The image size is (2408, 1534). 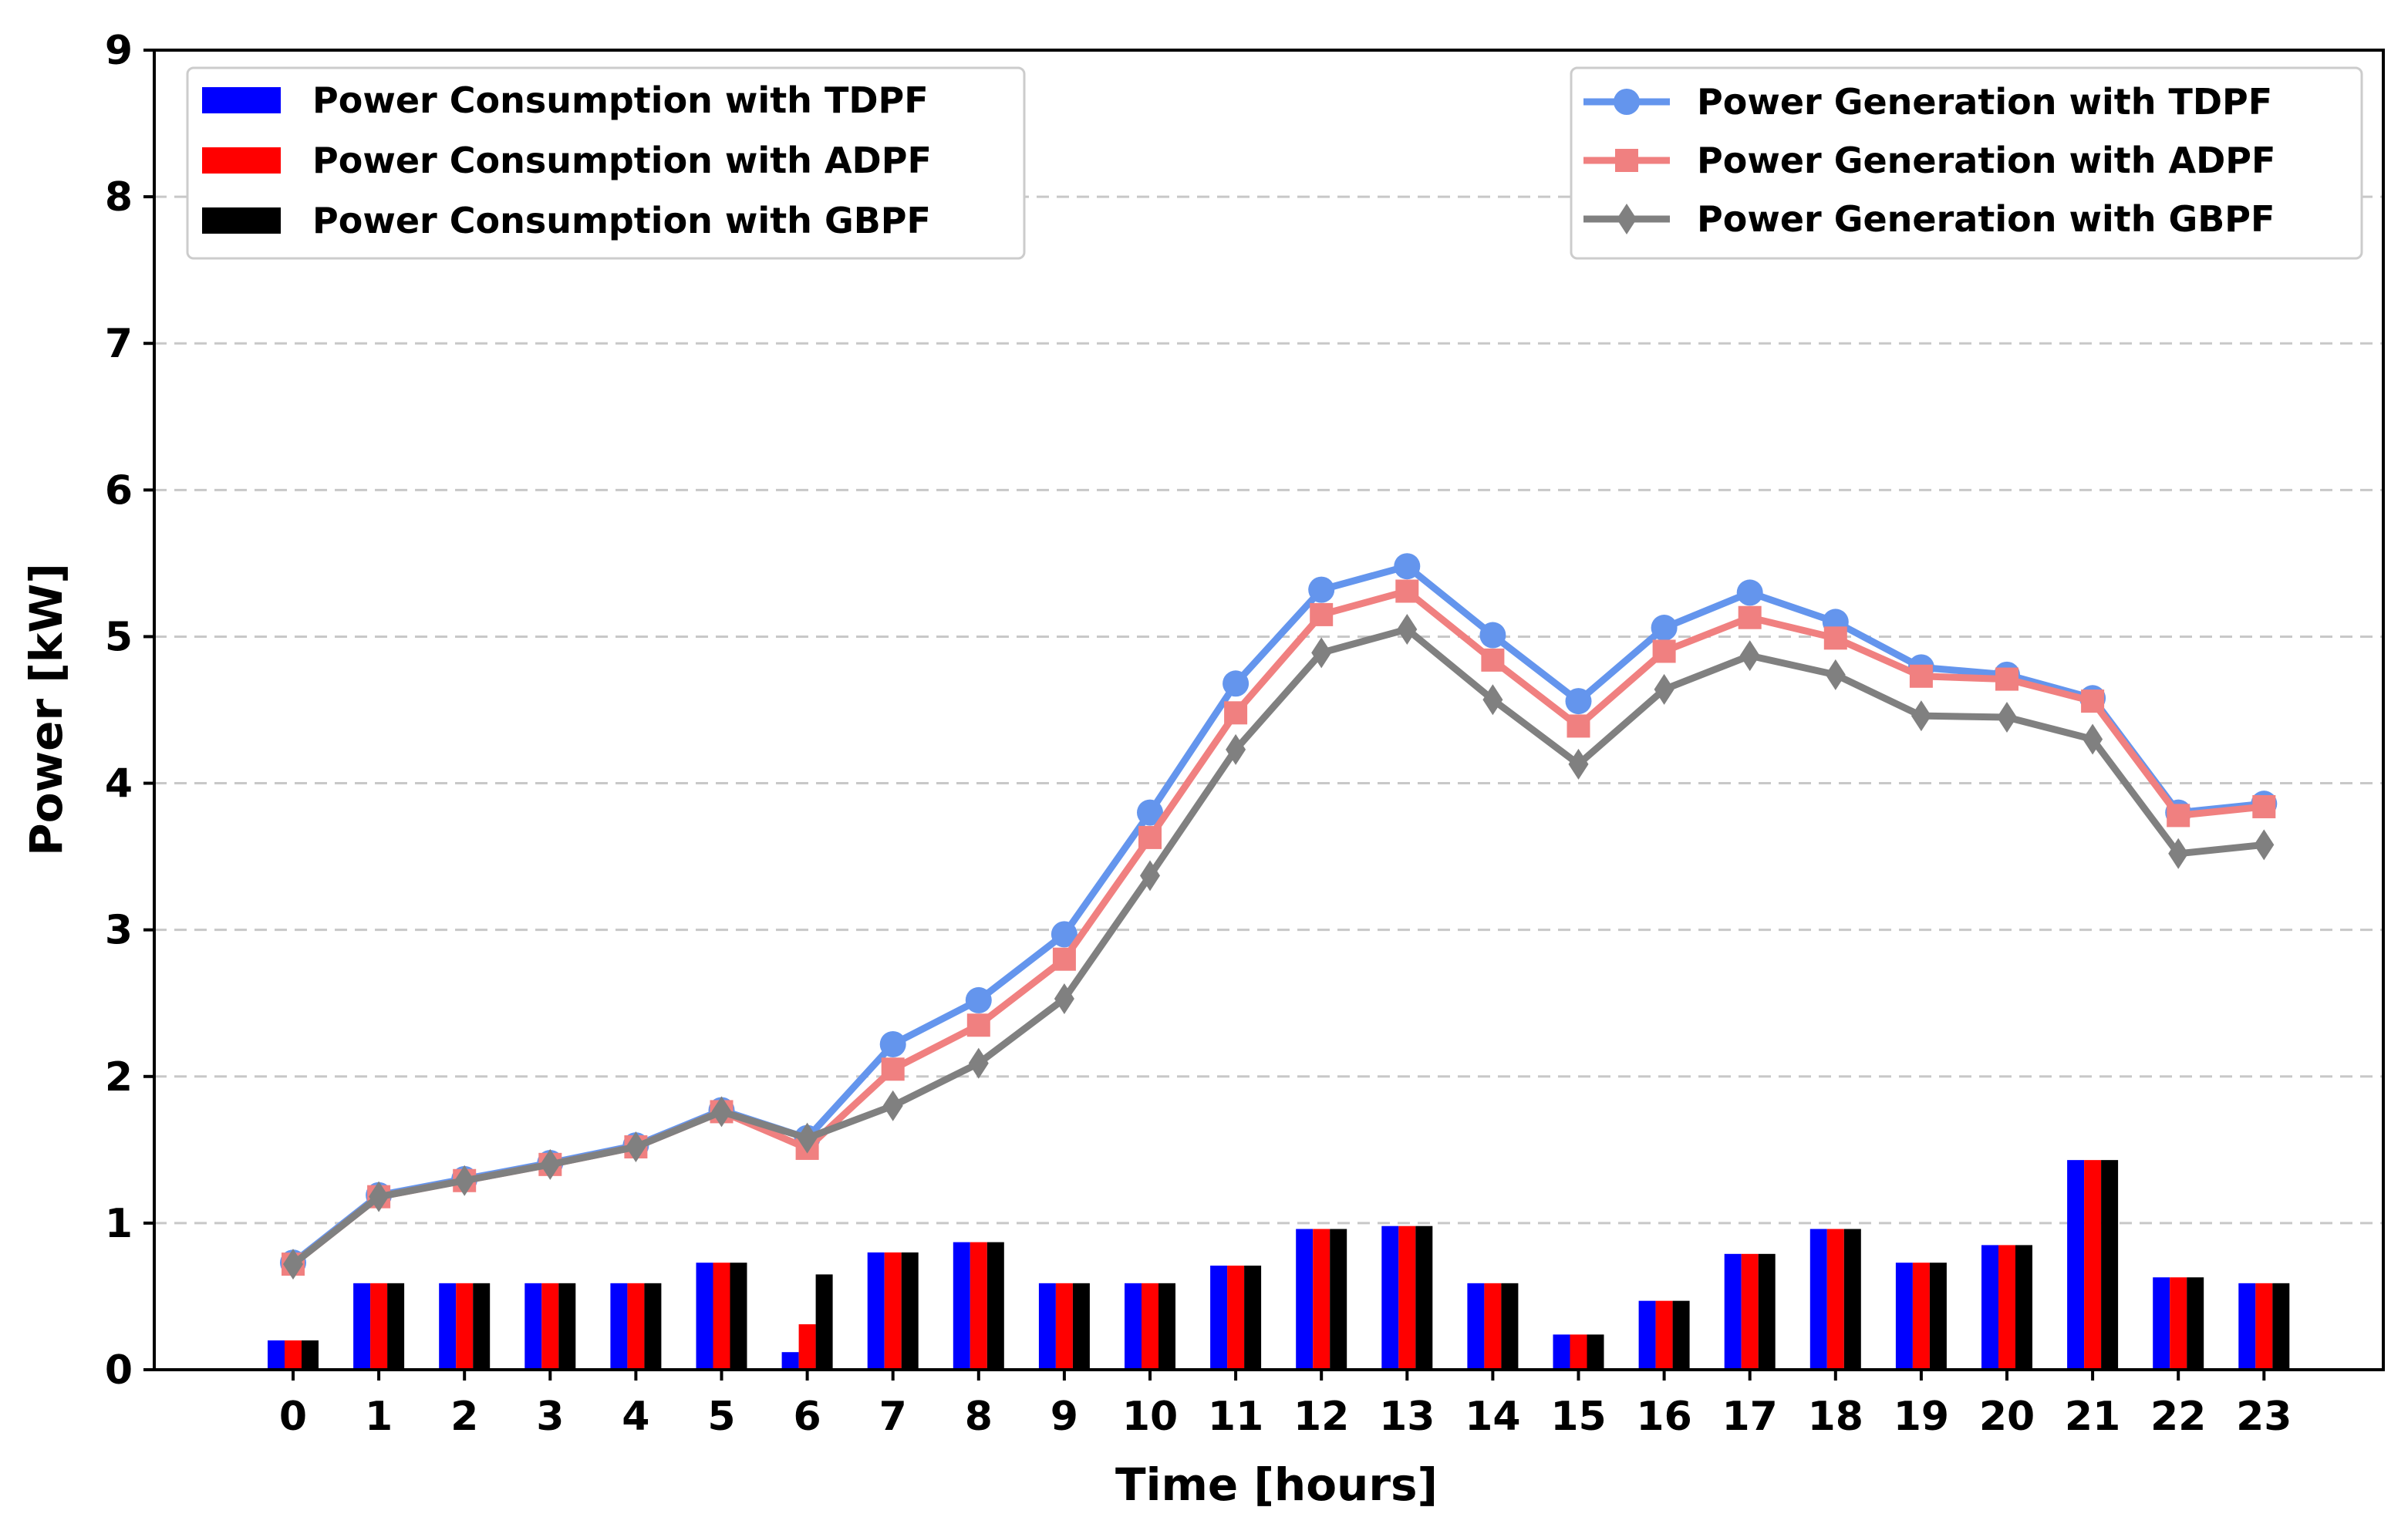 What do you see at coordinates (119, 51) in the screenshot?
I see `y-tick-label-9: 9` at bounding box center [119, 51].